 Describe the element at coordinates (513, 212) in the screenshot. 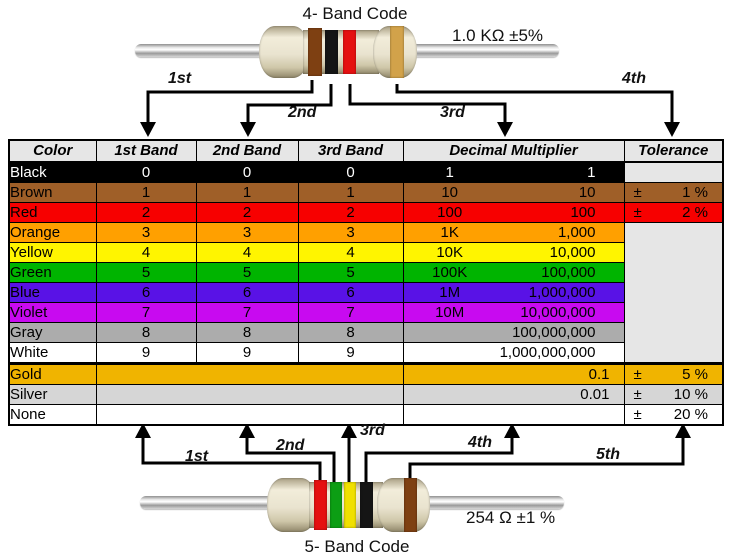

I see `multiplier-cell: 100 100` at that location.